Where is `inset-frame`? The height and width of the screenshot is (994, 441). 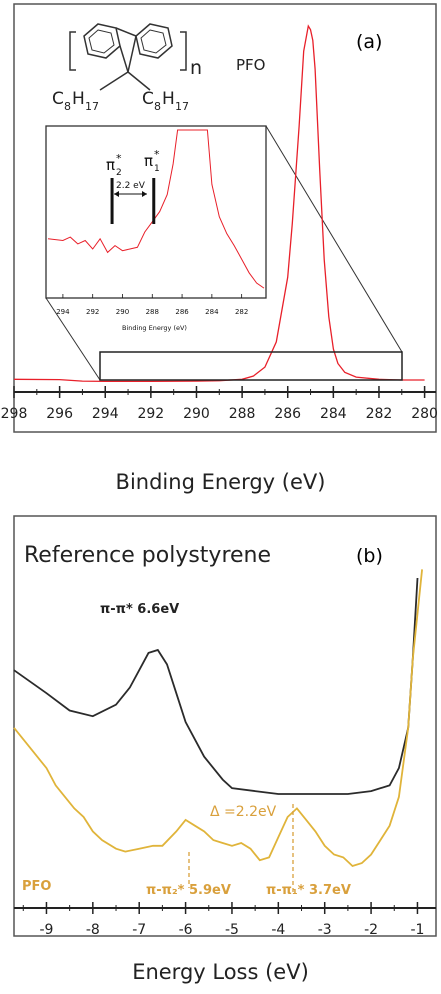
inset-frame is located at coordinates (156, 212).